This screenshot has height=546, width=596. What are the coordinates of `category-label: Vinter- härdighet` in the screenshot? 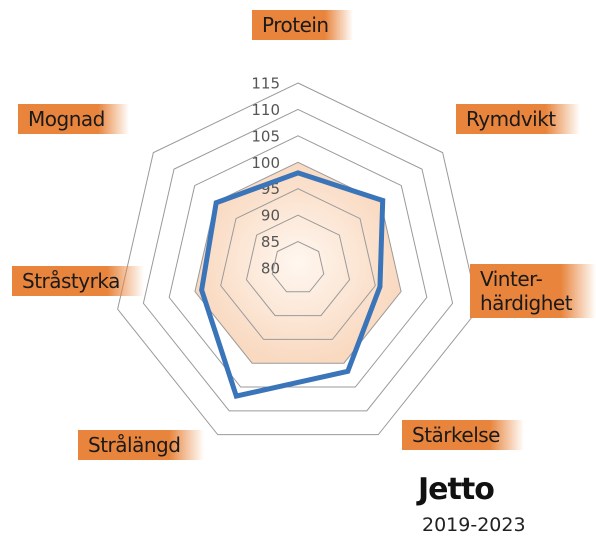 It's located at (533, 291).